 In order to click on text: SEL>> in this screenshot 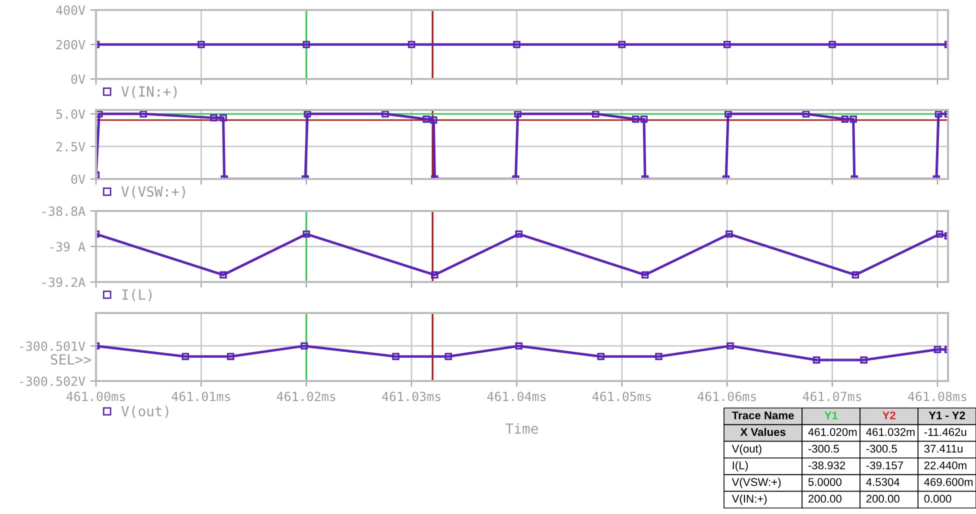, I will do `click(71, 359)`.